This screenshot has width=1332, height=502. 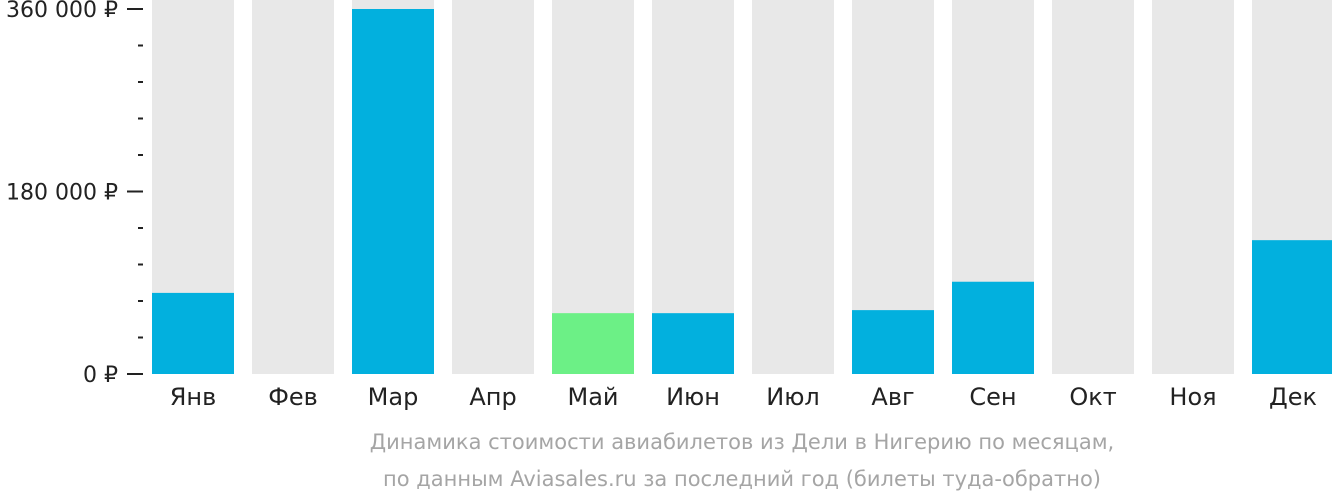 What do you see at coordinates (62, 193) in the screenshot?
I see `y-tick-label: 180 000 ₽` at bounding box center [62, 193].